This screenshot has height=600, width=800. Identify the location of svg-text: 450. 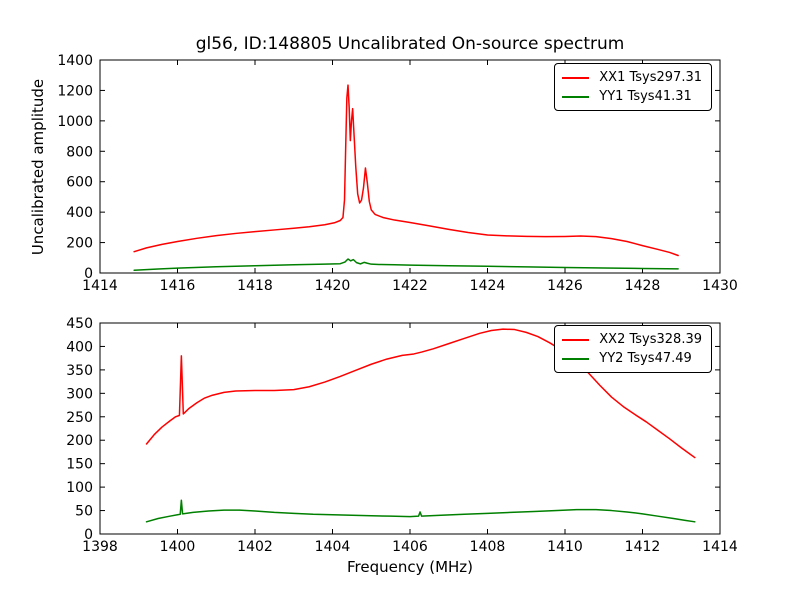
(79, 324).